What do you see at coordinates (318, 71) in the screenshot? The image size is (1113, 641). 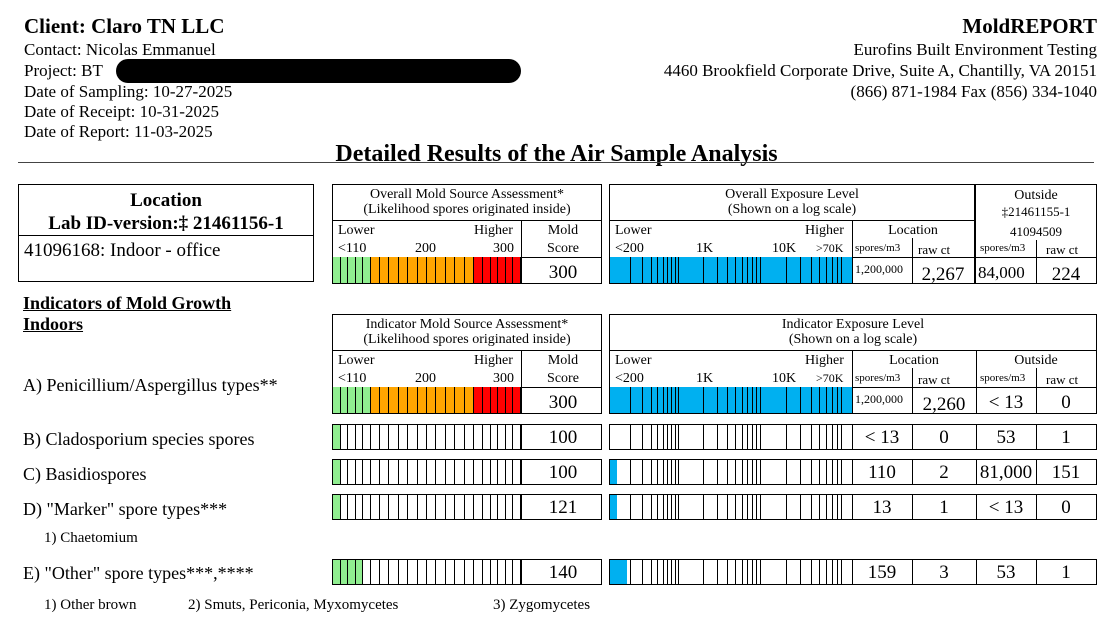 I see `redaction-bar` at bounding box center [318, 71].